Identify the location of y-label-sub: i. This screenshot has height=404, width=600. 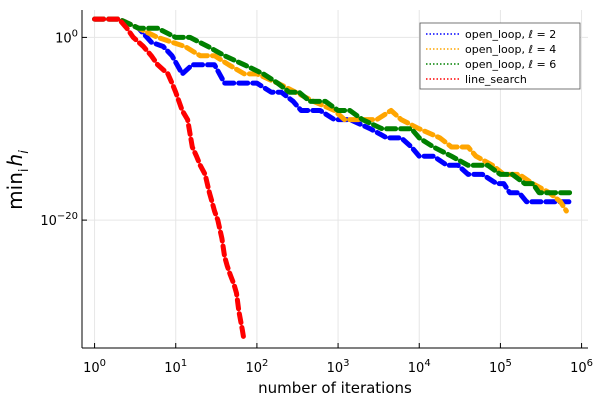
(24, 170).